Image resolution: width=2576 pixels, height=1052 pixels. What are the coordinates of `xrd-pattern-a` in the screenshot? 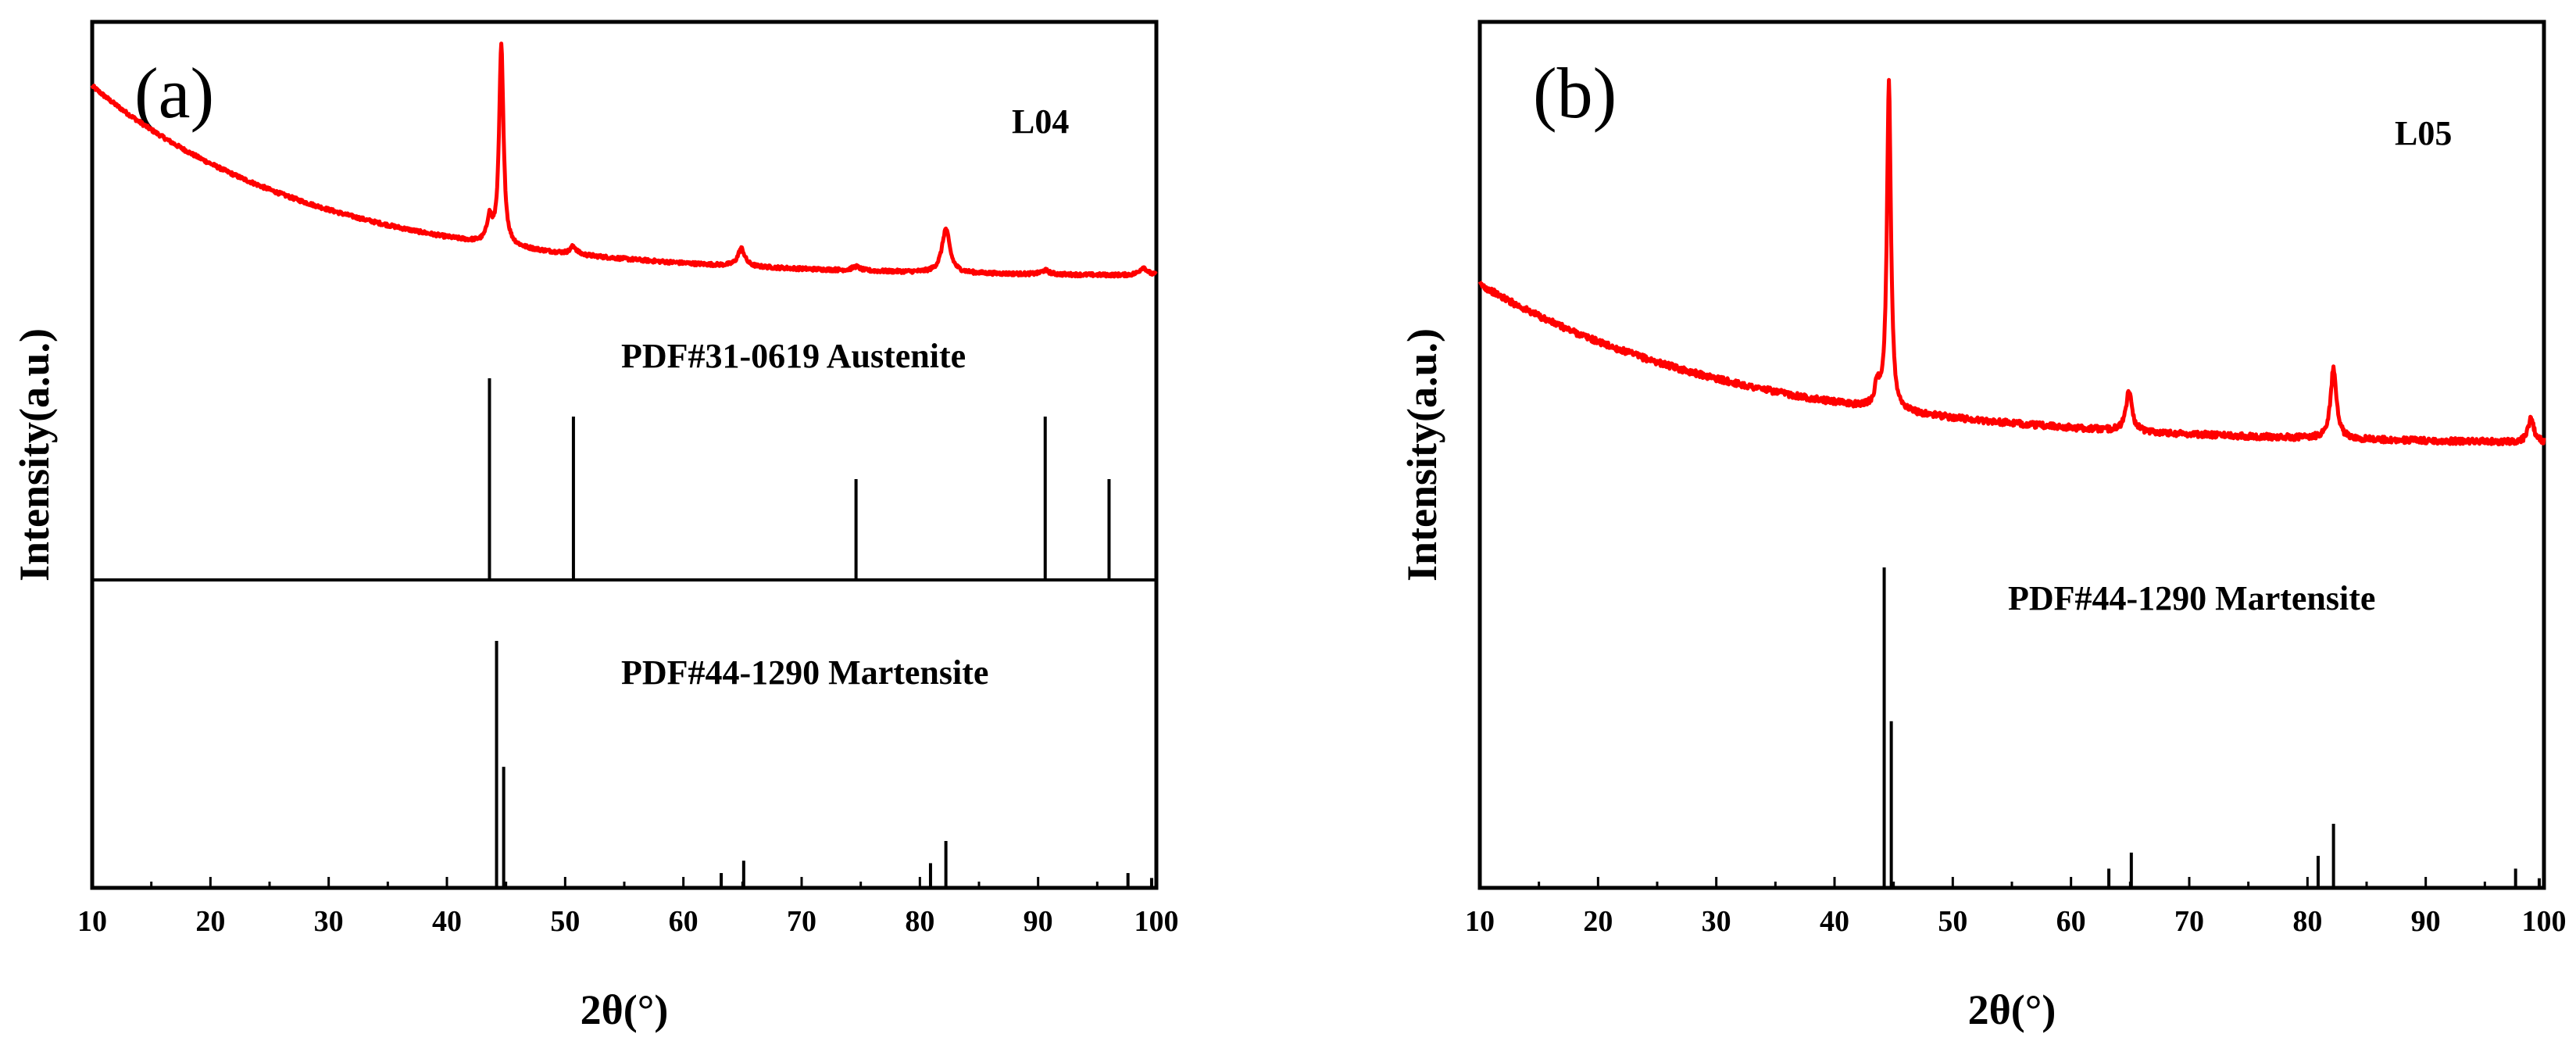 It's located at (624, 160).